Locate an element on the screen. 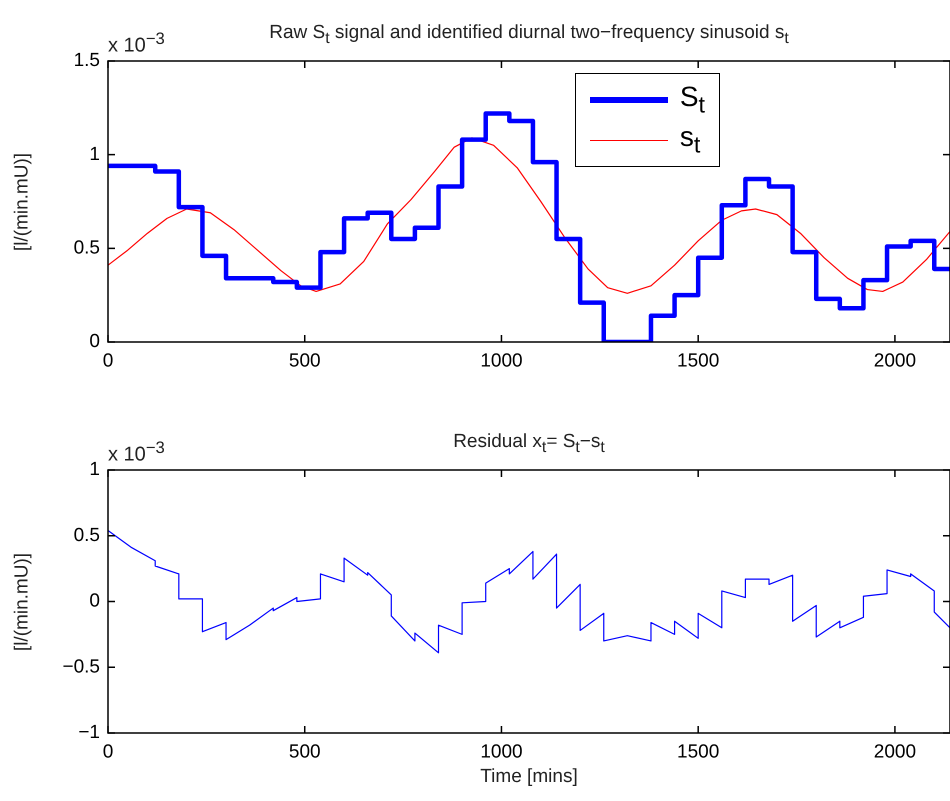 The width and height of the screenshot is (950, 801). chart-title: Raw S$_{t}$ signal and identified diurnal two−frequency sinusoid s$_{t}$ is located at coordinates (529, 34).